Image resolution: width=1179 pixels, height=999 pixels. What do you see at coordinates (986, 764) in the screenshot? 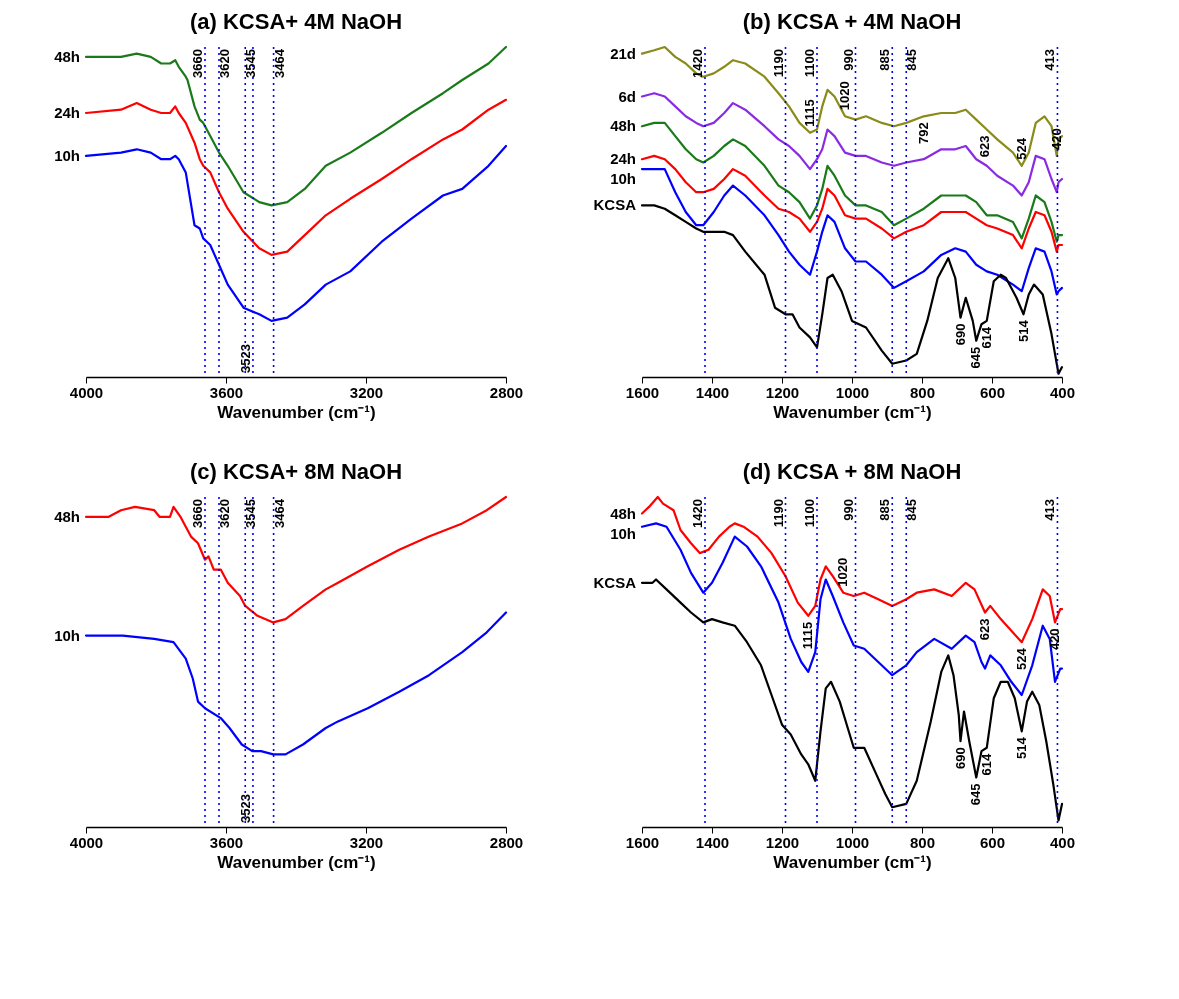
I see `annotation: 614` at bounding box center [986, 764].